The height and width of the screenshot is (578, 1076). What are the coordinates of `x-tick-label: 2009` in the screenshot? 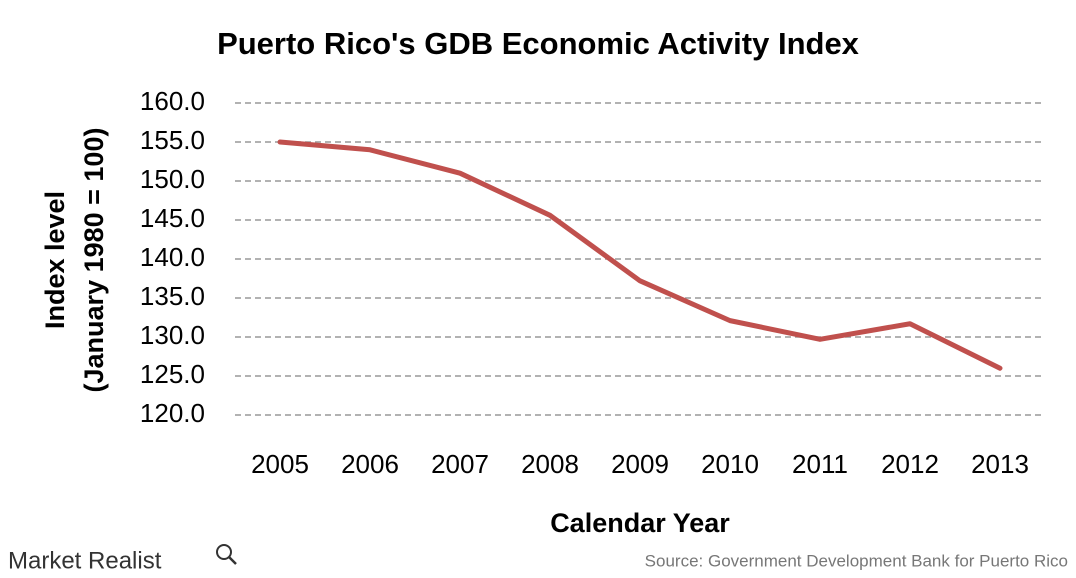 It's located at (640, 464).